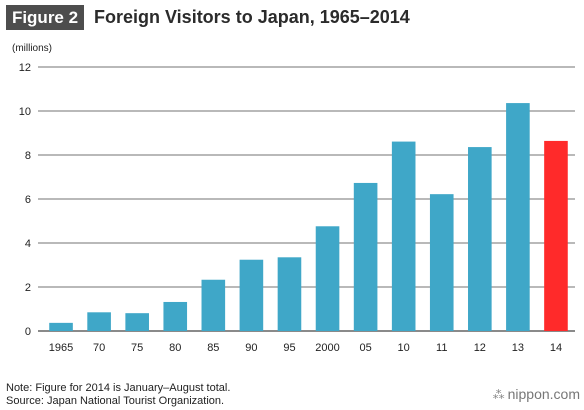 This screenshot has width=584, height=410. What do you see at coordinates (543, 394) in the screenshot?
I see `brand-name: nippon.com` at bounding box center [543, 394].